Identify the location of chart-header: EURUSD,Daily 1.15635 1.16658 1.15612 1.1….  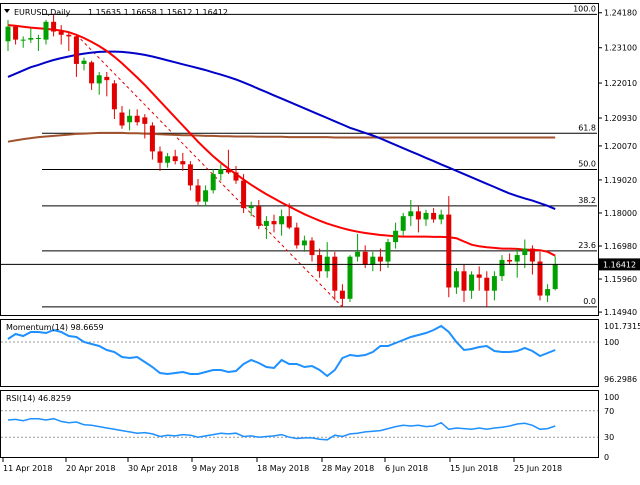
(116, 12).